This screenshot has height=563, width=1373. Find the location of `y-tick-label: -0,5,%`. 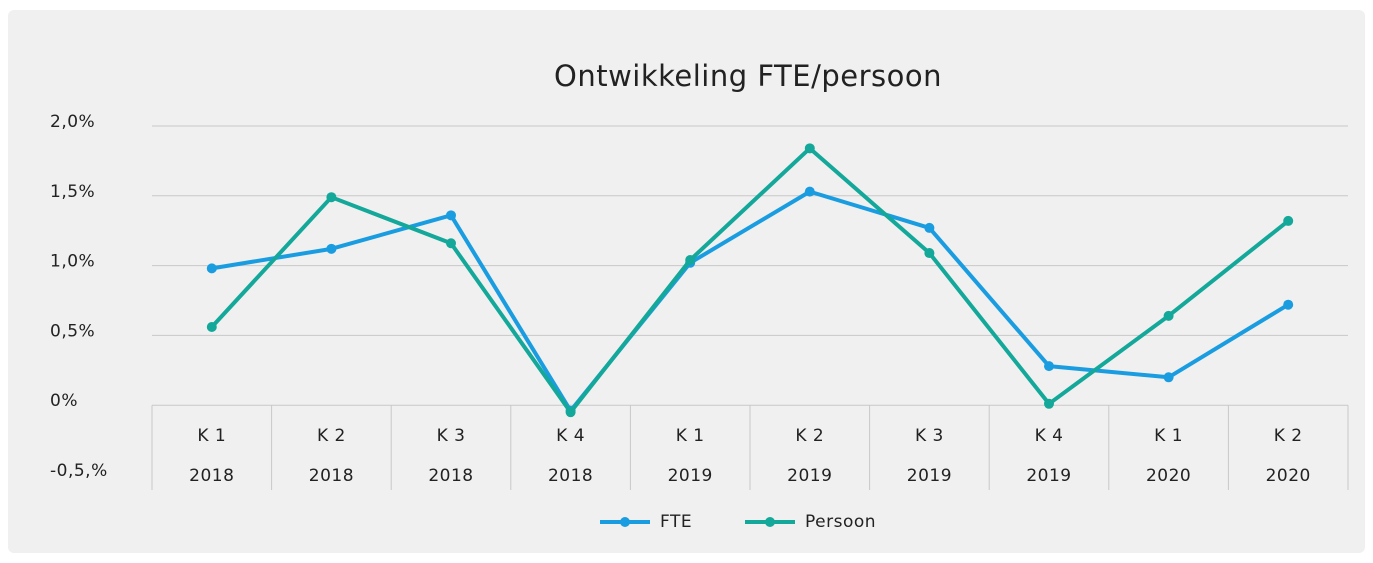

y-tick-label: -0,5,% is located at coordinates (79, 471).